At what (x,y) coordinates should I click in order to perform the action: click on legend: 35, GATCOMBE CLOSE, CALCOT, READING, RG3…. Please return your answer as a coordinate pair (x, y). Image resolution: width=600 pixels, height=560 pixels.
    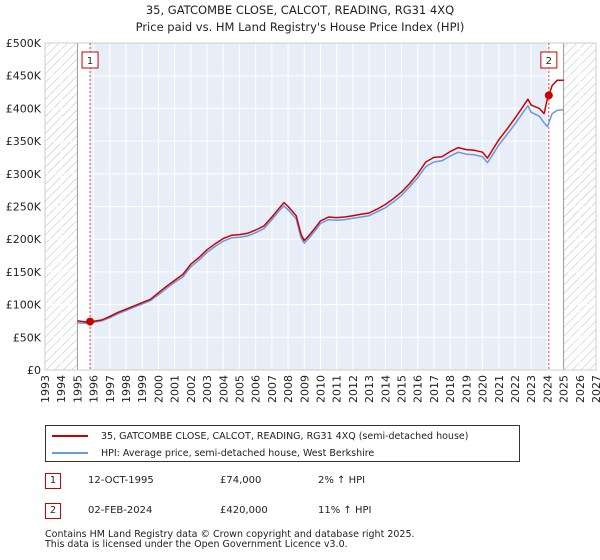
    Looking at the image, I should click on (282, 443).